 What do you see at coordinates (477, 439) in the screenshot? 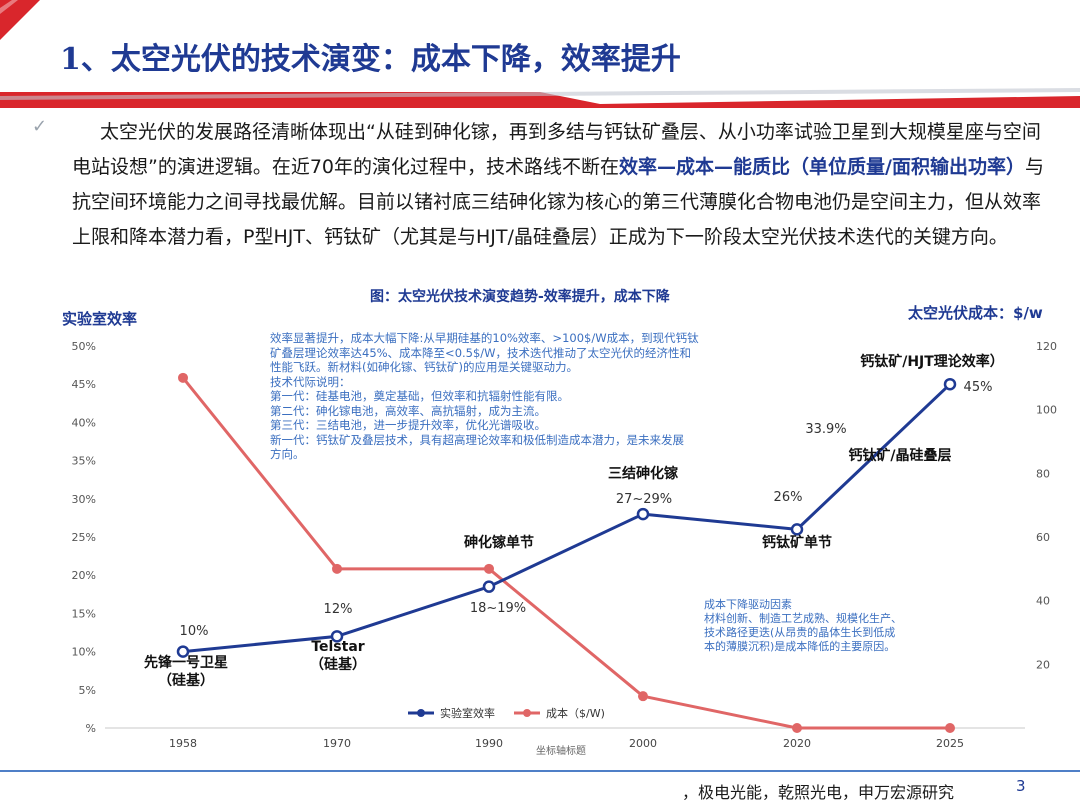
I see `annotation-top-line: 新一代：钙钛矿及叠层技术，具有超高理论效率和极低制造成本潜力，是未来发展` at bounding box center [477, 439].